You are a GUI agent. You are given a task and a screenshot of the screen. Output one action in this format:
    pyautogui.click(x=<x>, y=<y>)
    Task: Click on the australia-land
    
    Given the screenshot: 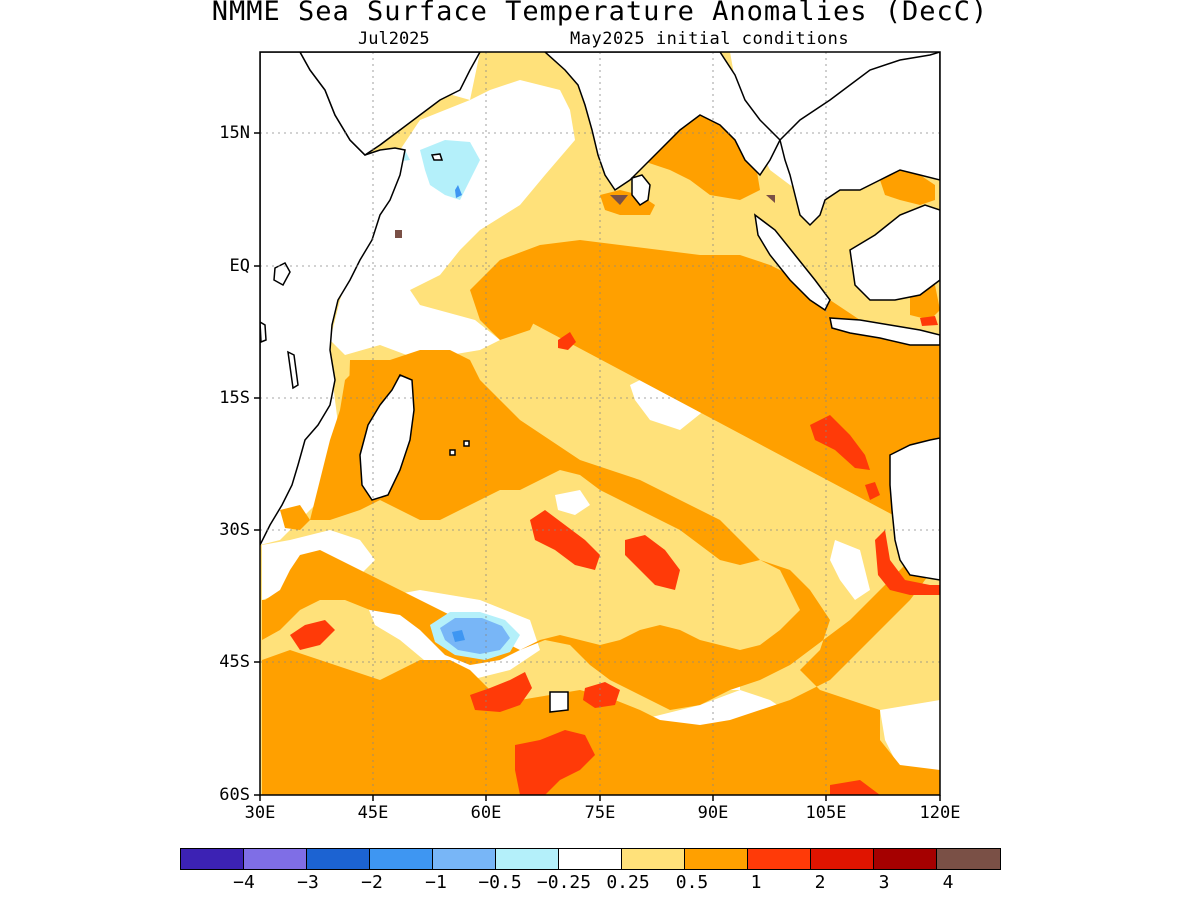 What is the action you would take?
    pyautogui.click(x=914, y=509)
    